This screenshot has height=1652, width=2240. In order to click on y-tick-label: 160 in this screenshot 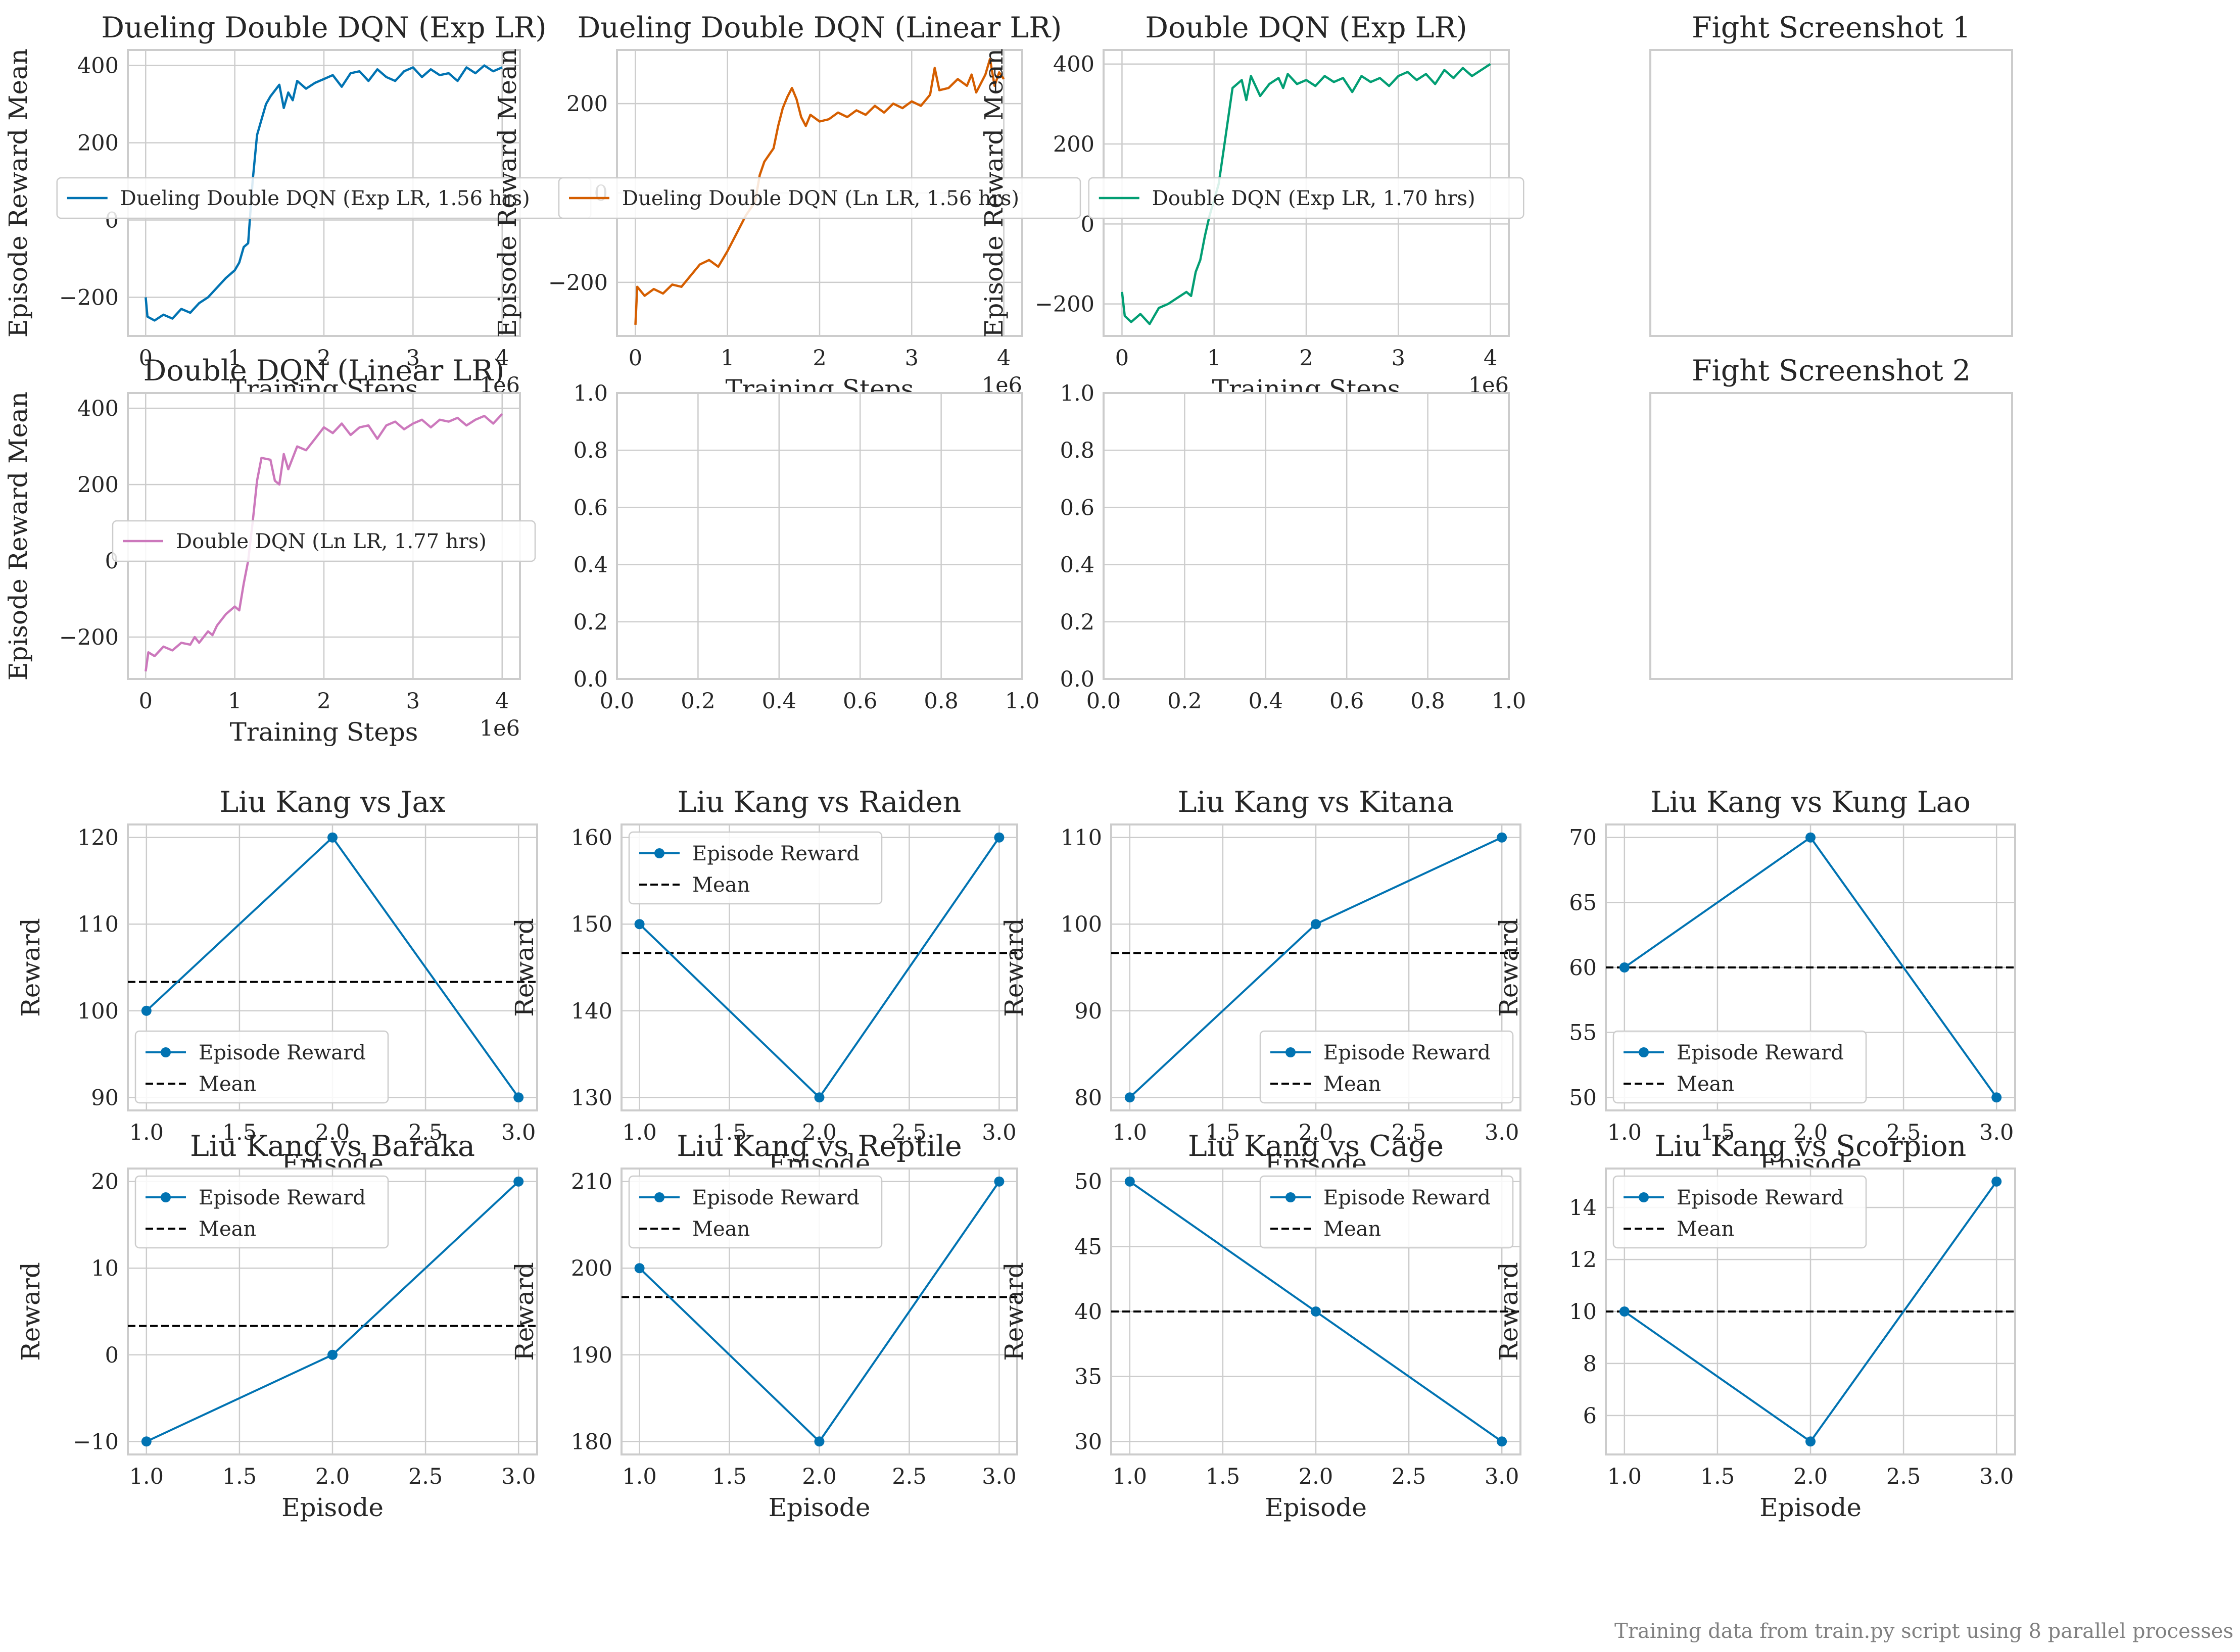, I will do `click(591, 838)`.